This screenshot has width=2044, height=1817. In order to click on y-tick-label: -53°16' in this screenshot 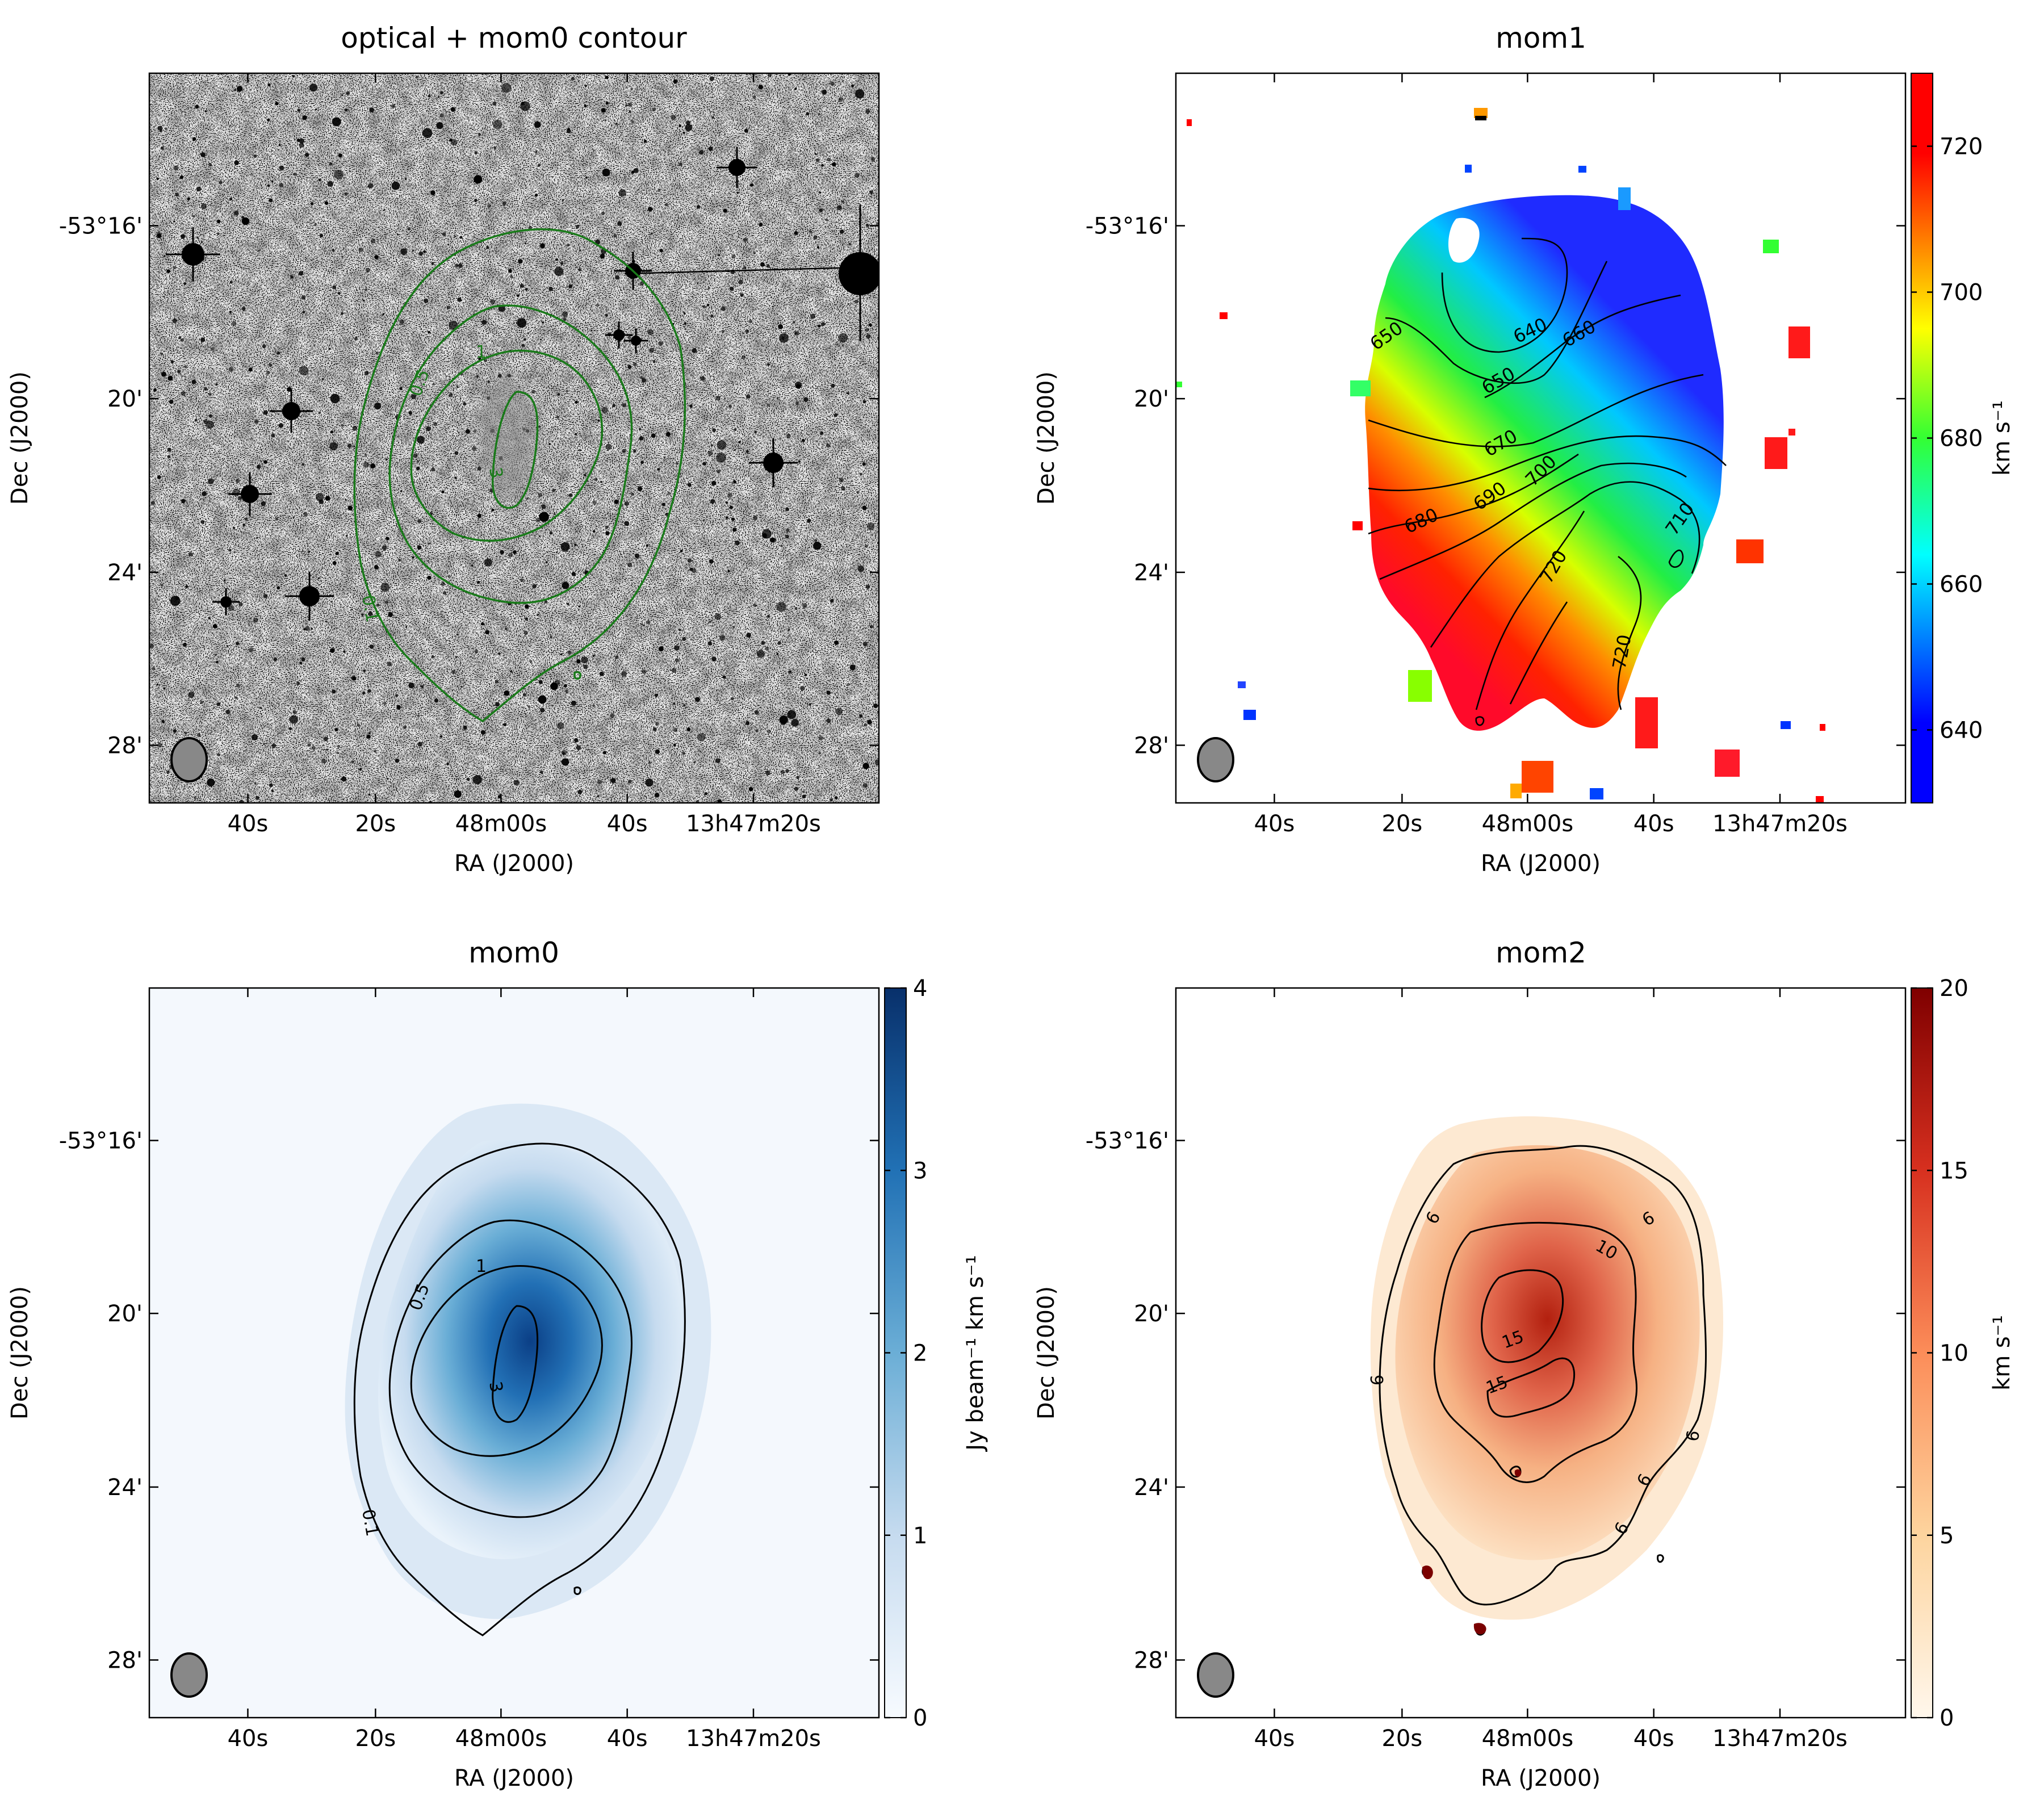, I will do `click(101, 1141)`.